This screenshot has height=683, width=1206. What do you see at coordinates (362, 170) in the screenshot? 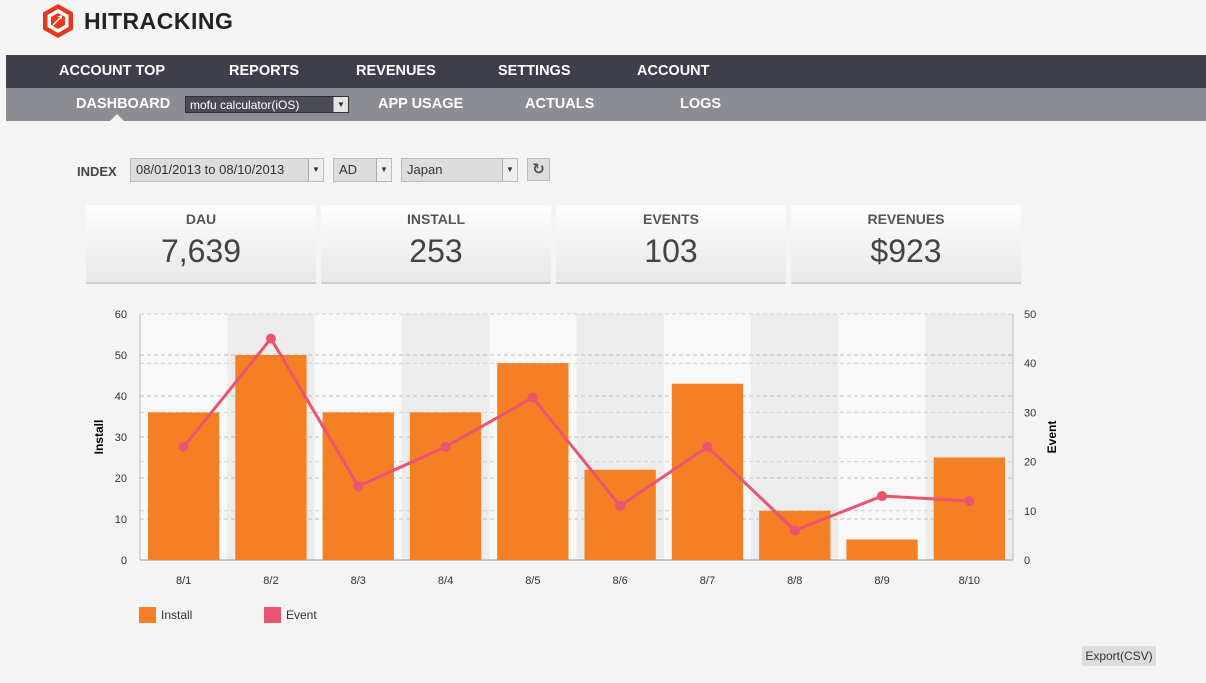
I see `type-select: AD ▼` at bounding box center [362, 170].